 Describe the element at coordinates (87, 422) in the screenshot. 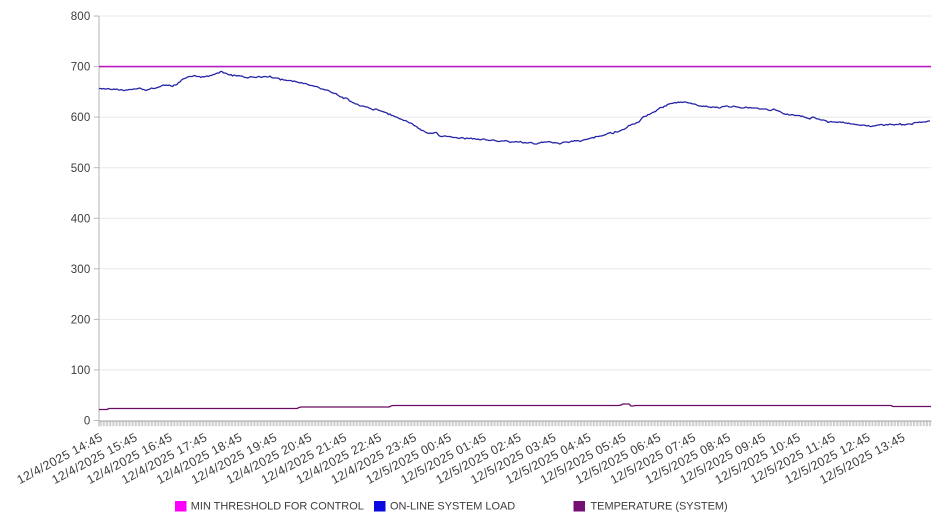

I see `svg-text: 0` at that location.